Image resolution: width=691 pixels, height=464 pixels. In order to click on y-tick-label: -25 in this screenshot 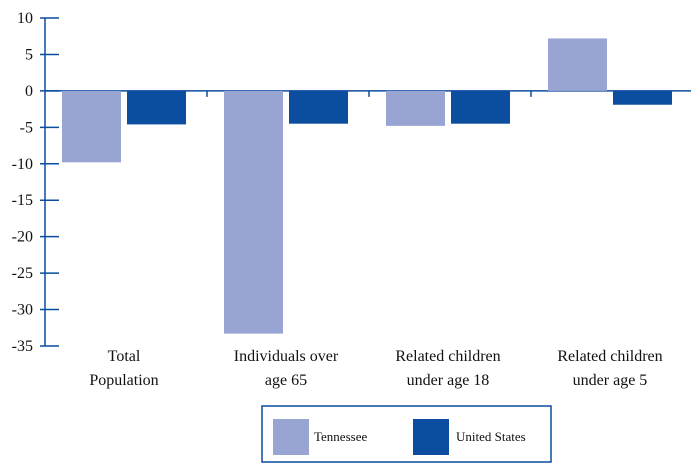, I will do `click(22, 273)`.